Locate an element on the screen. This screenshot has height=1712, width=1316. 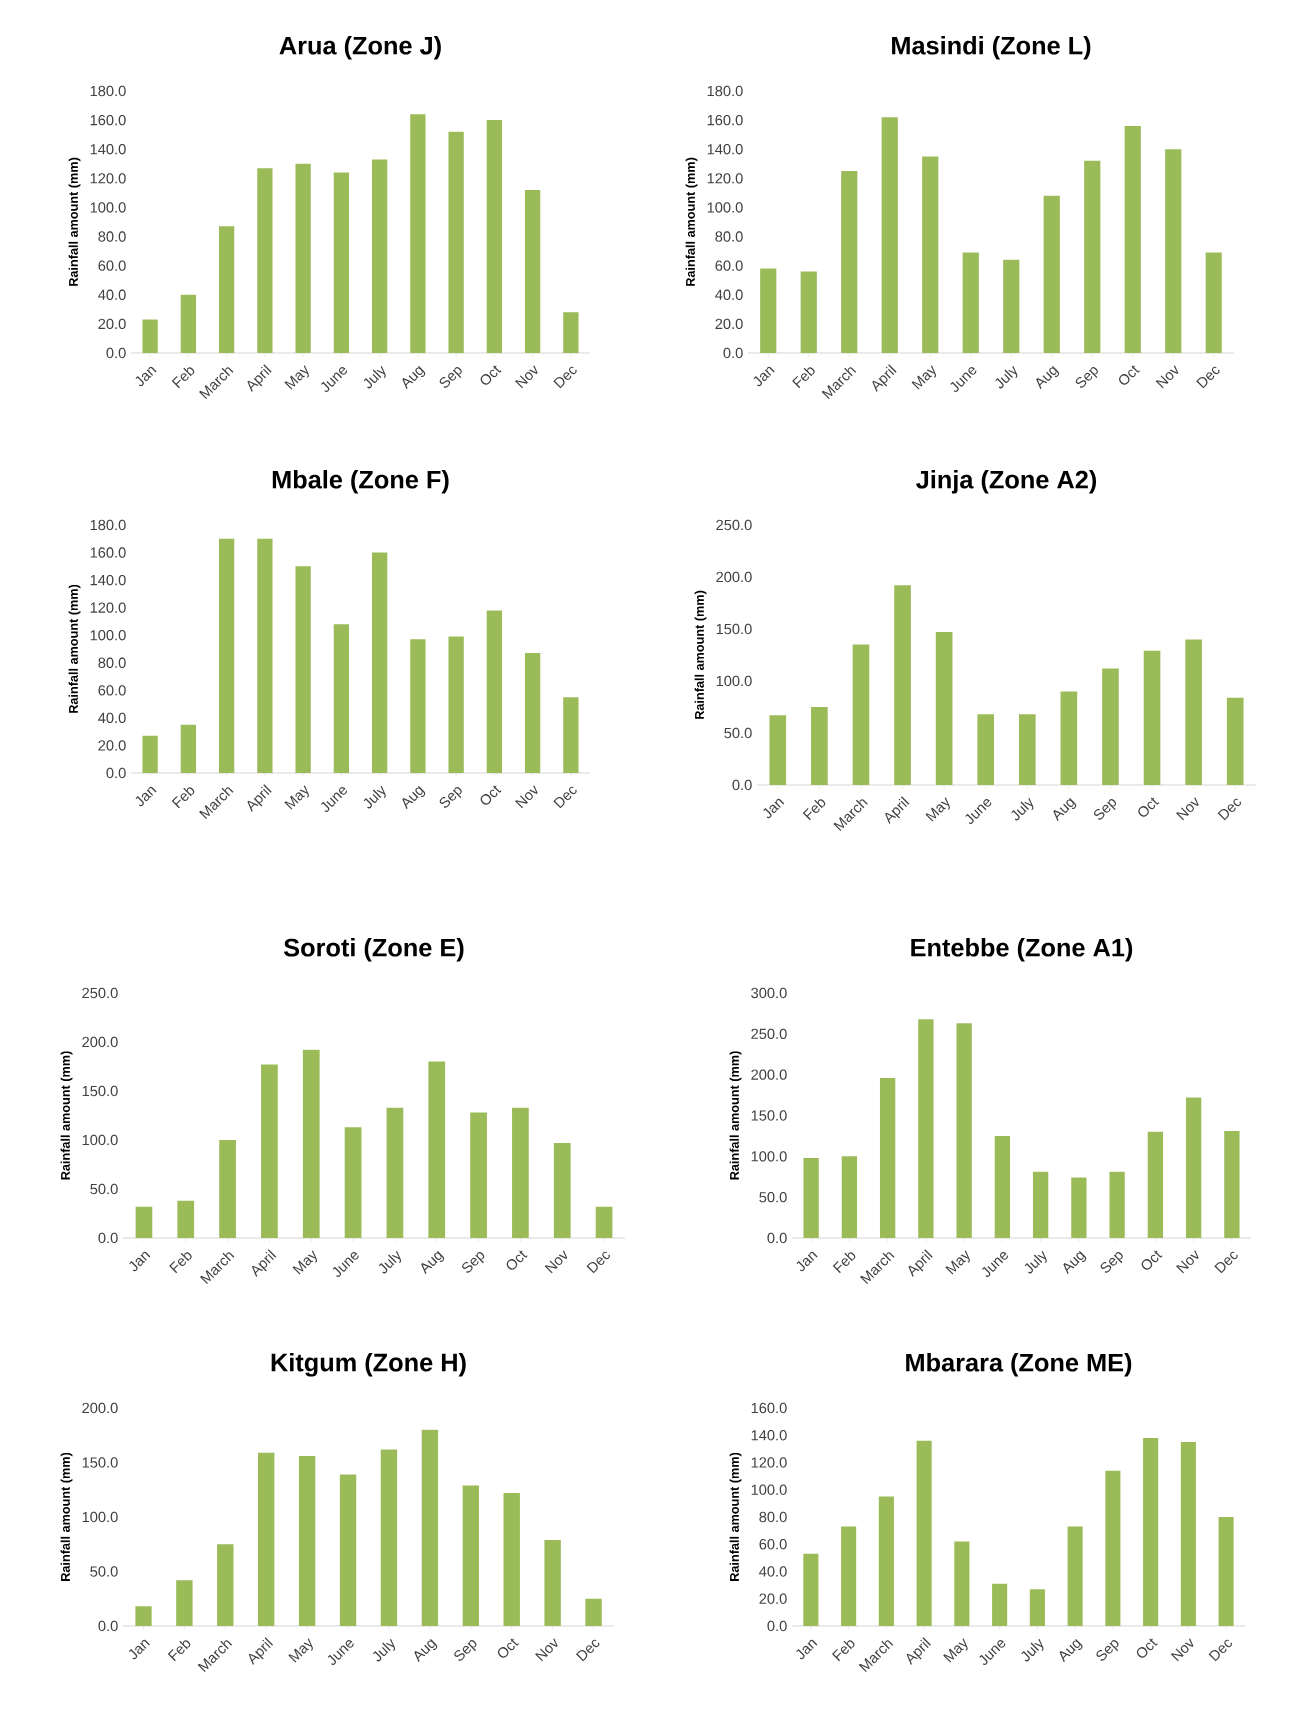
y-tick-label: 250.0 is located at coordinates (100, 993).